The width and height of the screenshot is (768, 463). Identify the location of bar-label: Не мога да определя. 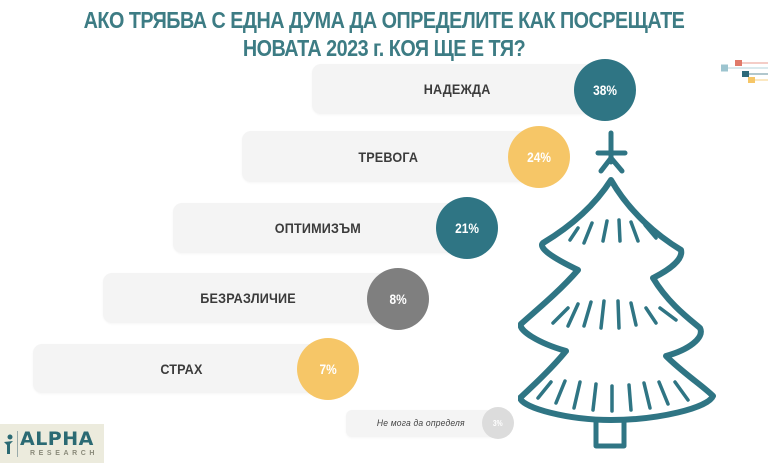
(421, 423).